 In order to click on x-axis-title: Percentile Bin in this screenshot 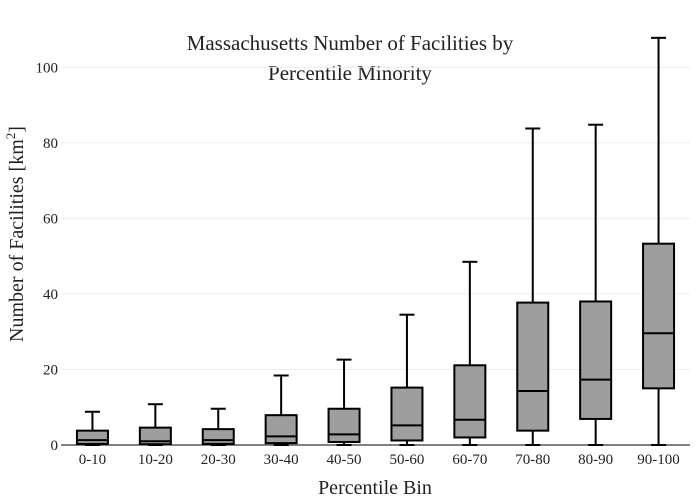, I will do `click(375, 488)`.